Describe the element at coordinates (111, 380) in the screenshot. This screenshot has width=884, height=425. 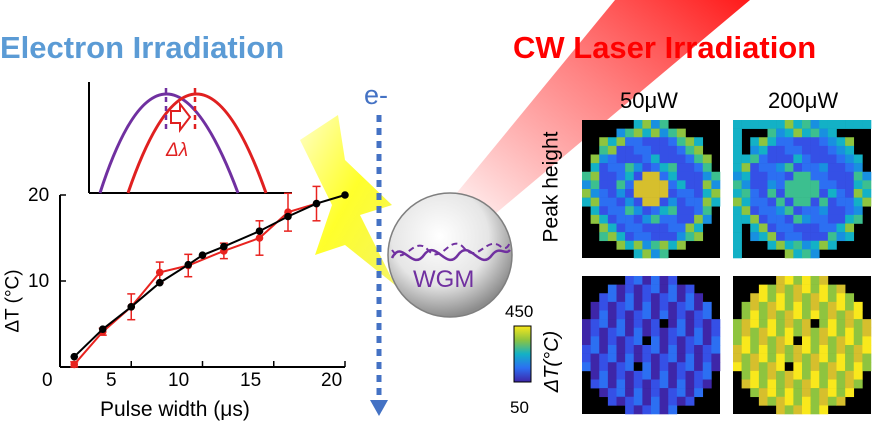
I see `x-tick-label: 5` at that location.